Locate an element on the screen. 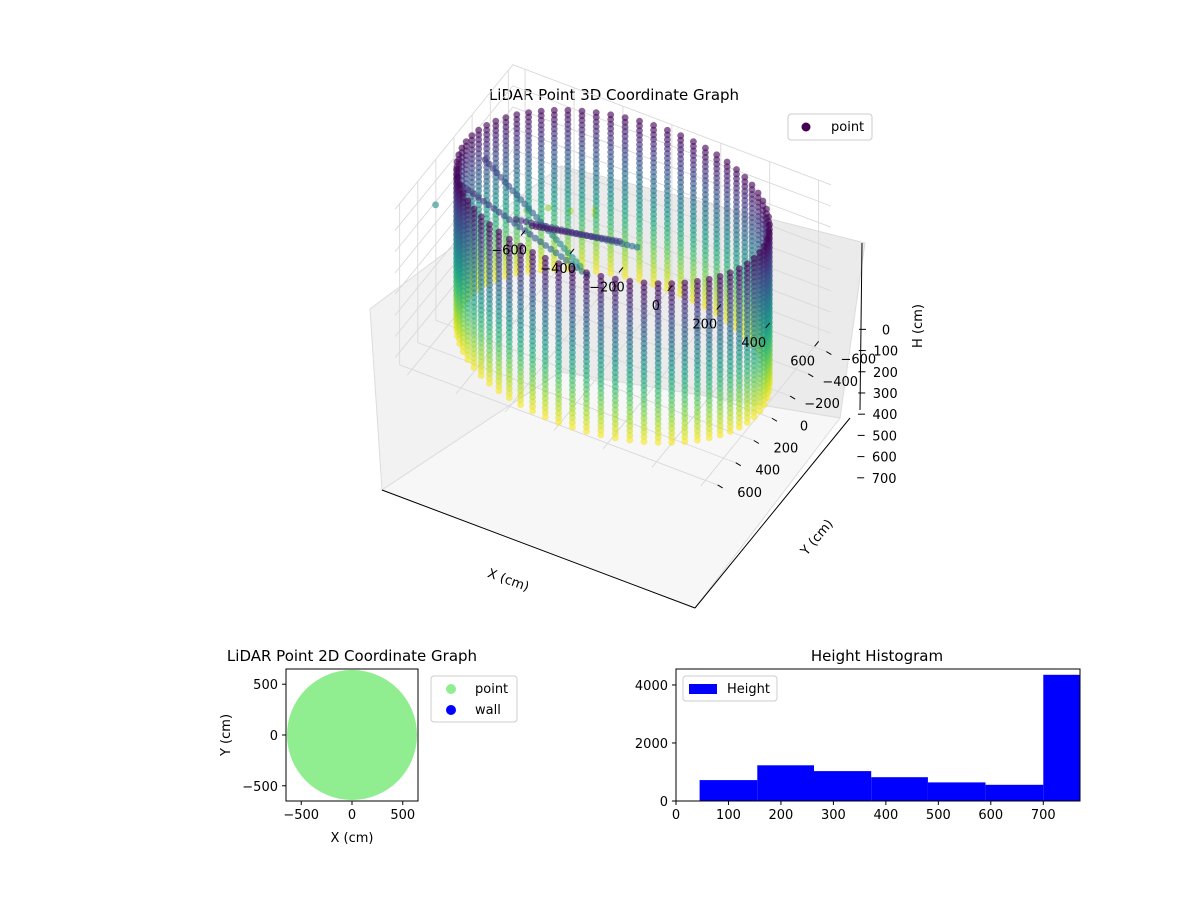 The width and height of the screenshot is (1200, 900). z-tick-label: 400 is located at coordinates (885, 415).